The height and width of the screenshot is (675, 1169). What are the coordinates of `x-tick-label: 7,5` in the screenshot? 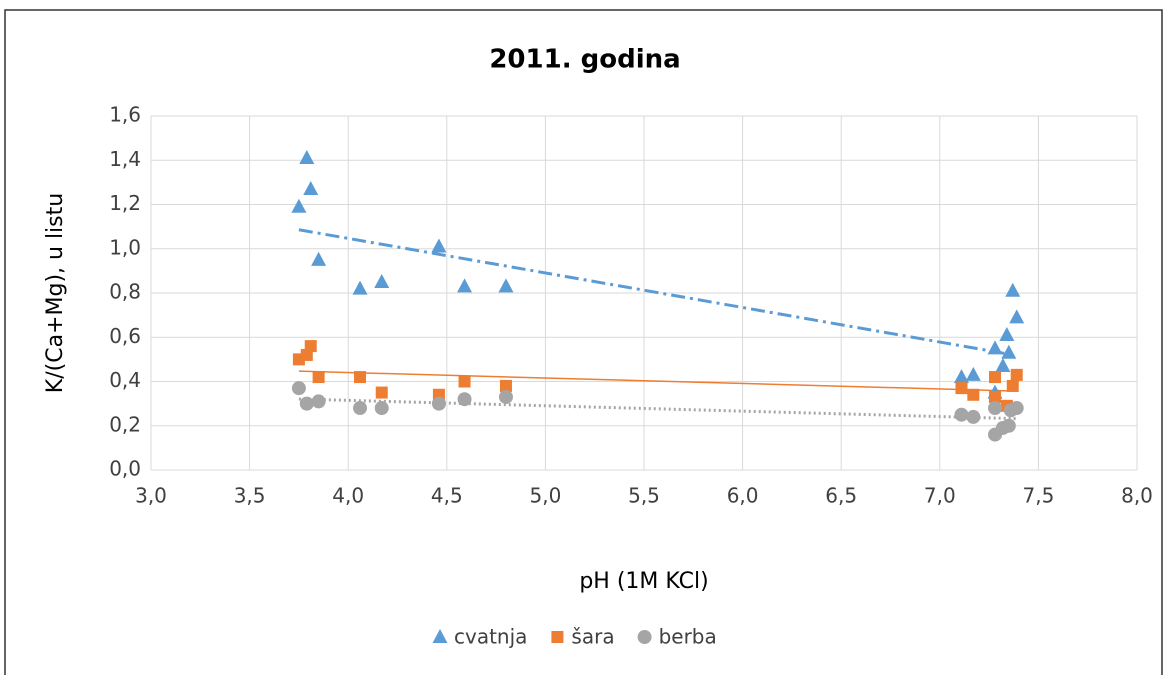 It's located at (1038, 496).